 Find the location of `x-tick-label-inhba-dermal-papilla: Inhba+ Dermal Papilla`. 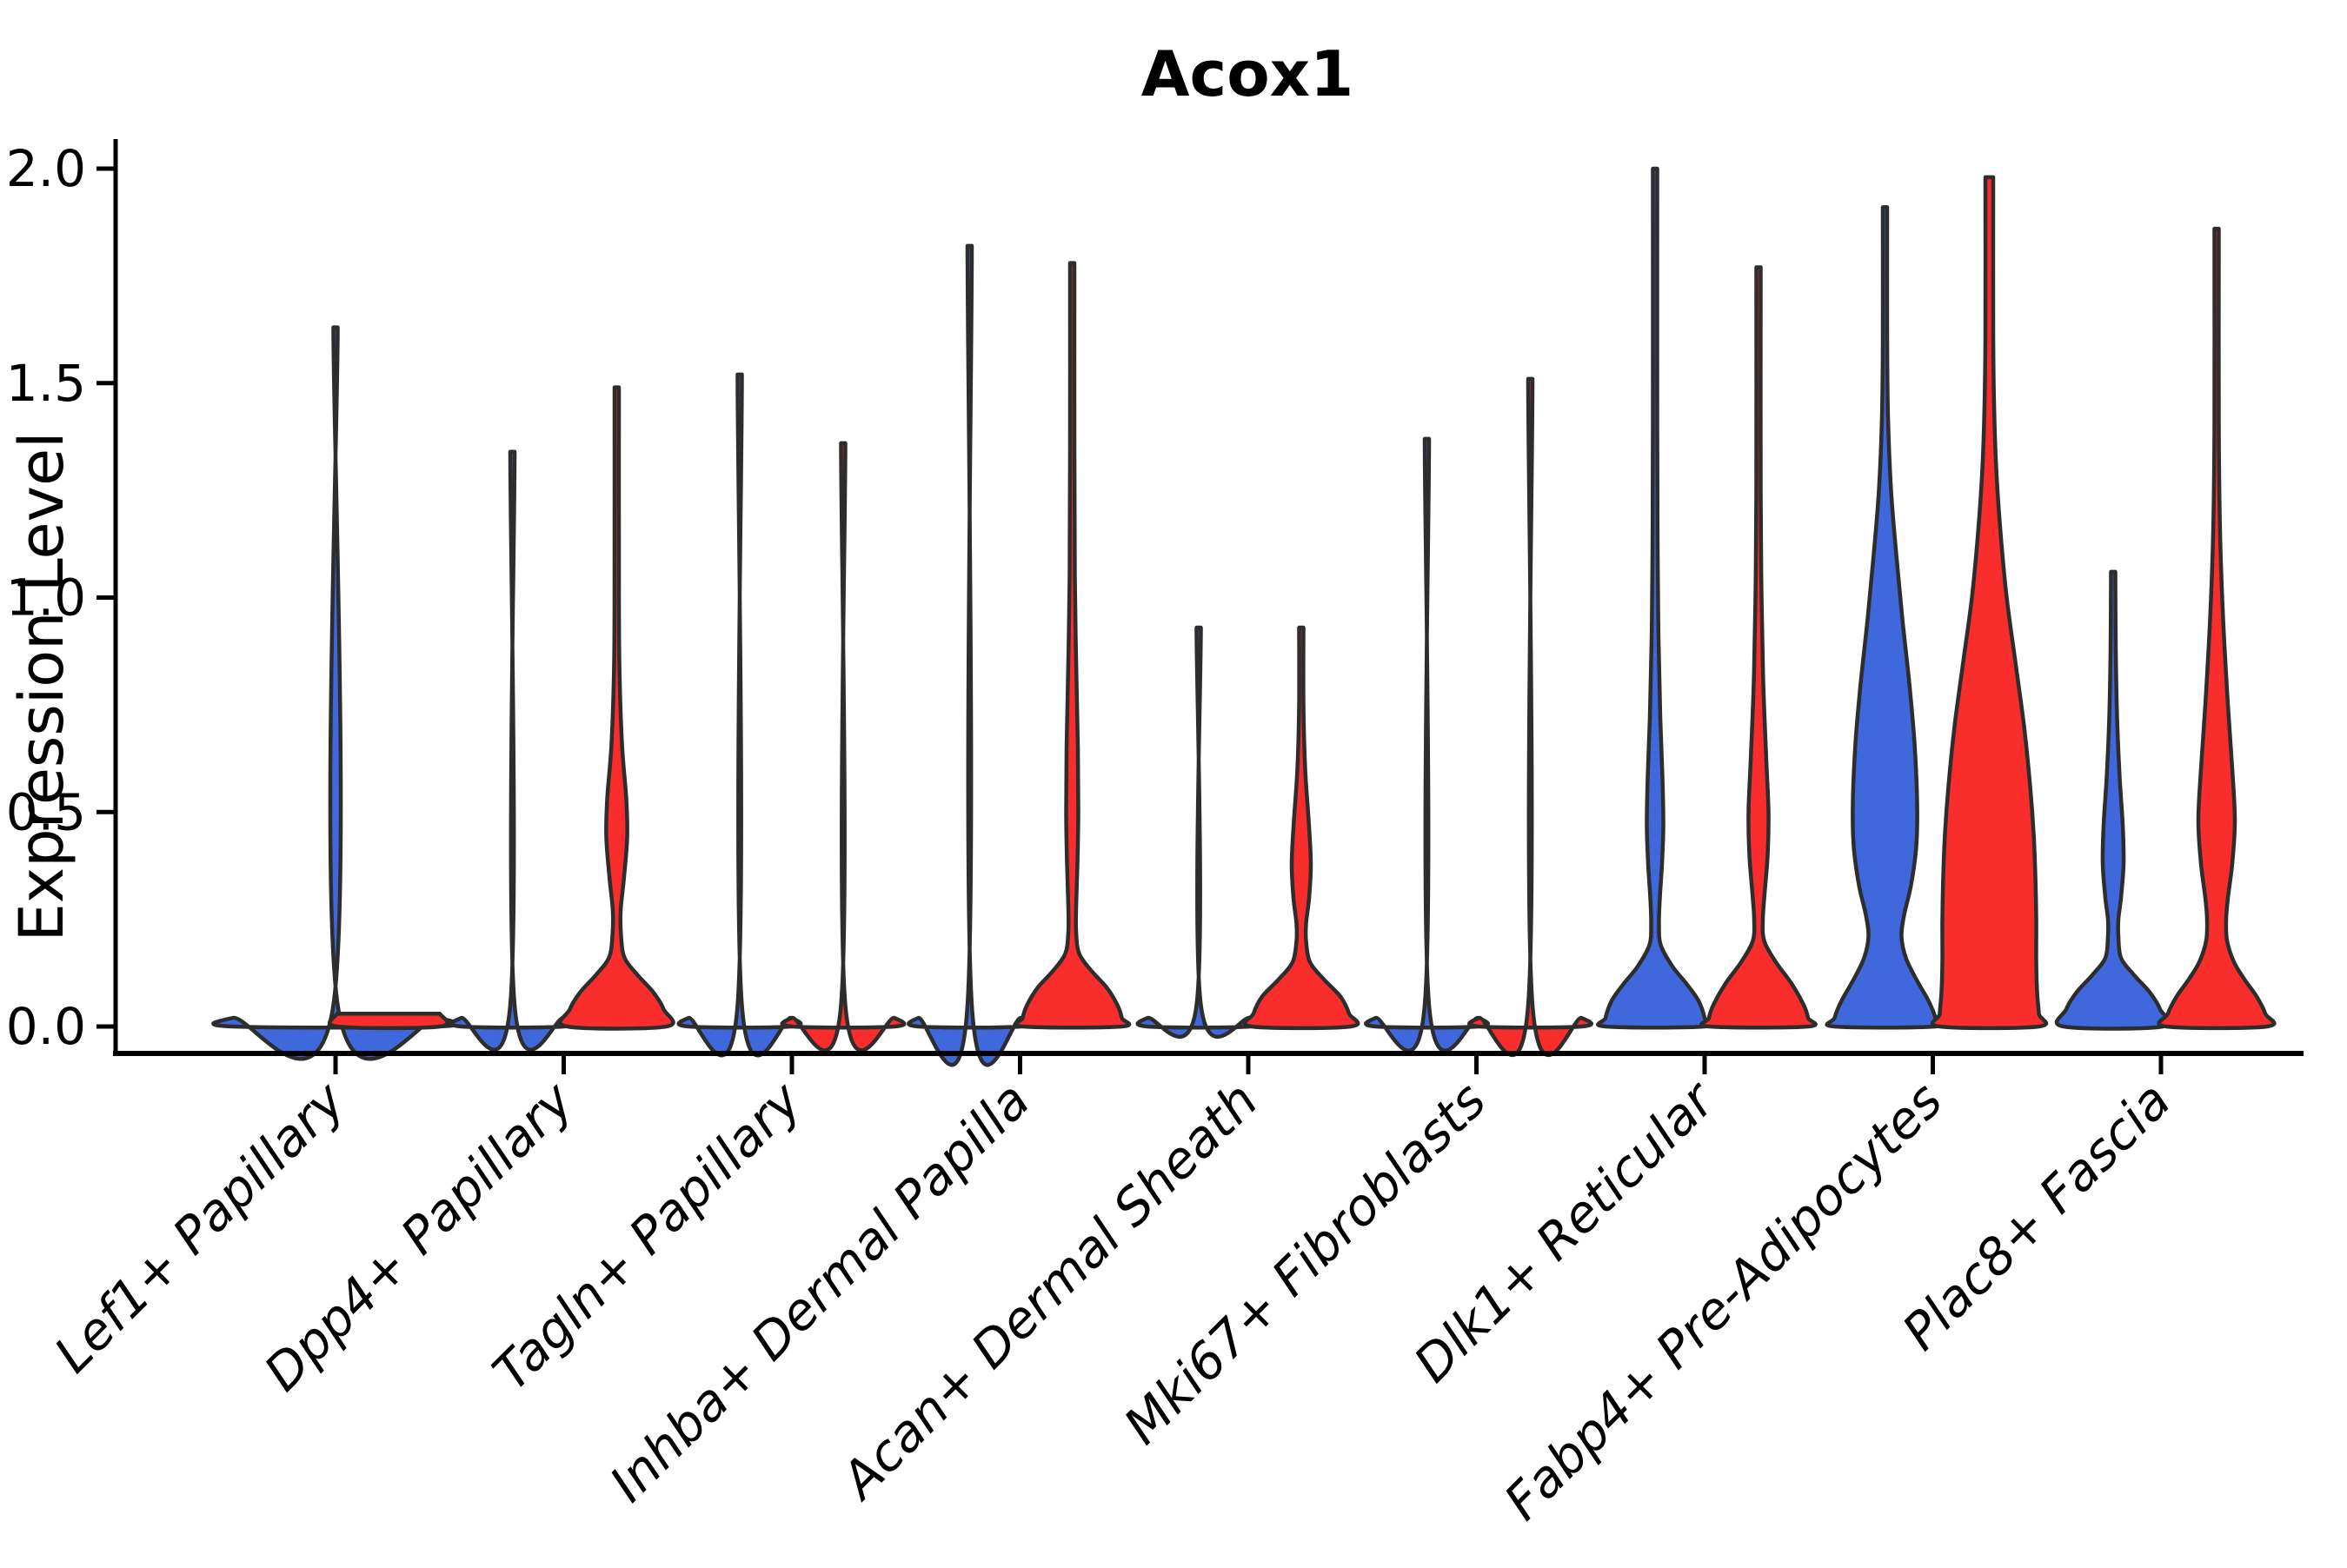

x-tick-label-inhba-dermal-papilla: Inhba+ Dermal Papilla is located at coordinates (820, 1292).